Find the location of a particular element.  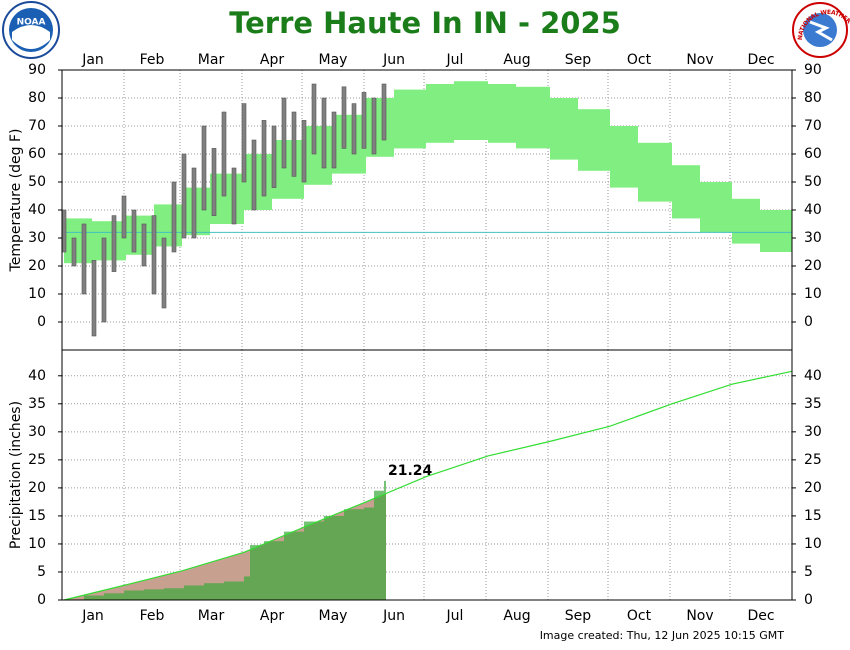

noaa-logo: NOAA is located at coordinates (31, 30).